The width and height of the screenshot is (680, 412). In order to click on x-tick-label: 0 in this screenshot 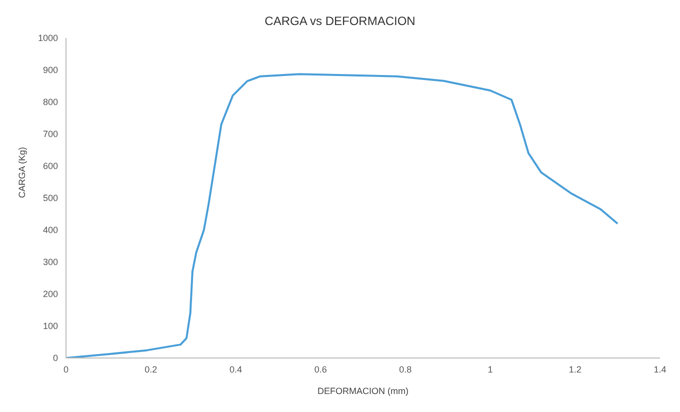, I will do `click(66, 369)`.